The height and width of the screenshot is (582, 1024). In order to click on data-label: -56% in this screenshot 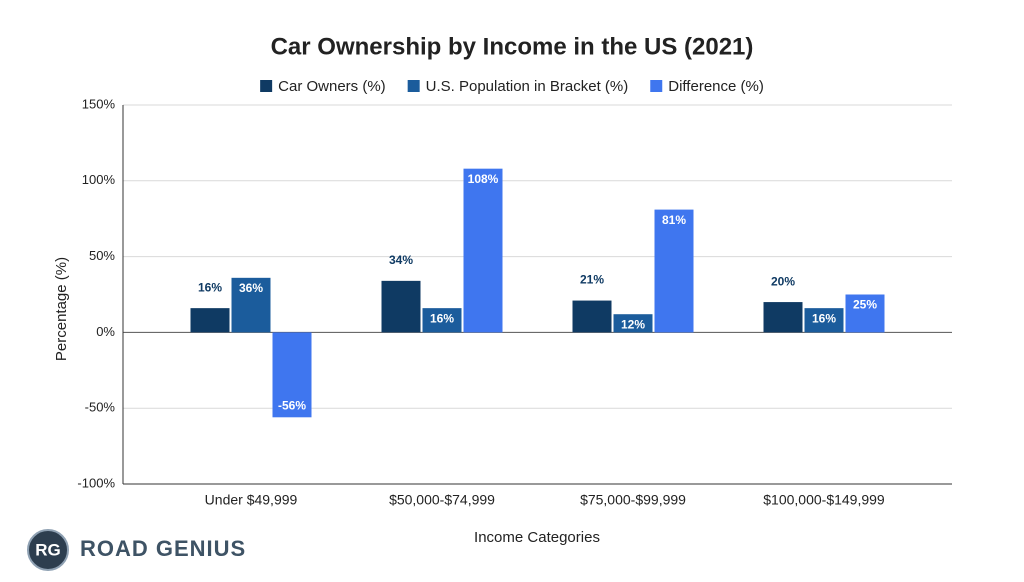, I will do `click(292, 405)`.